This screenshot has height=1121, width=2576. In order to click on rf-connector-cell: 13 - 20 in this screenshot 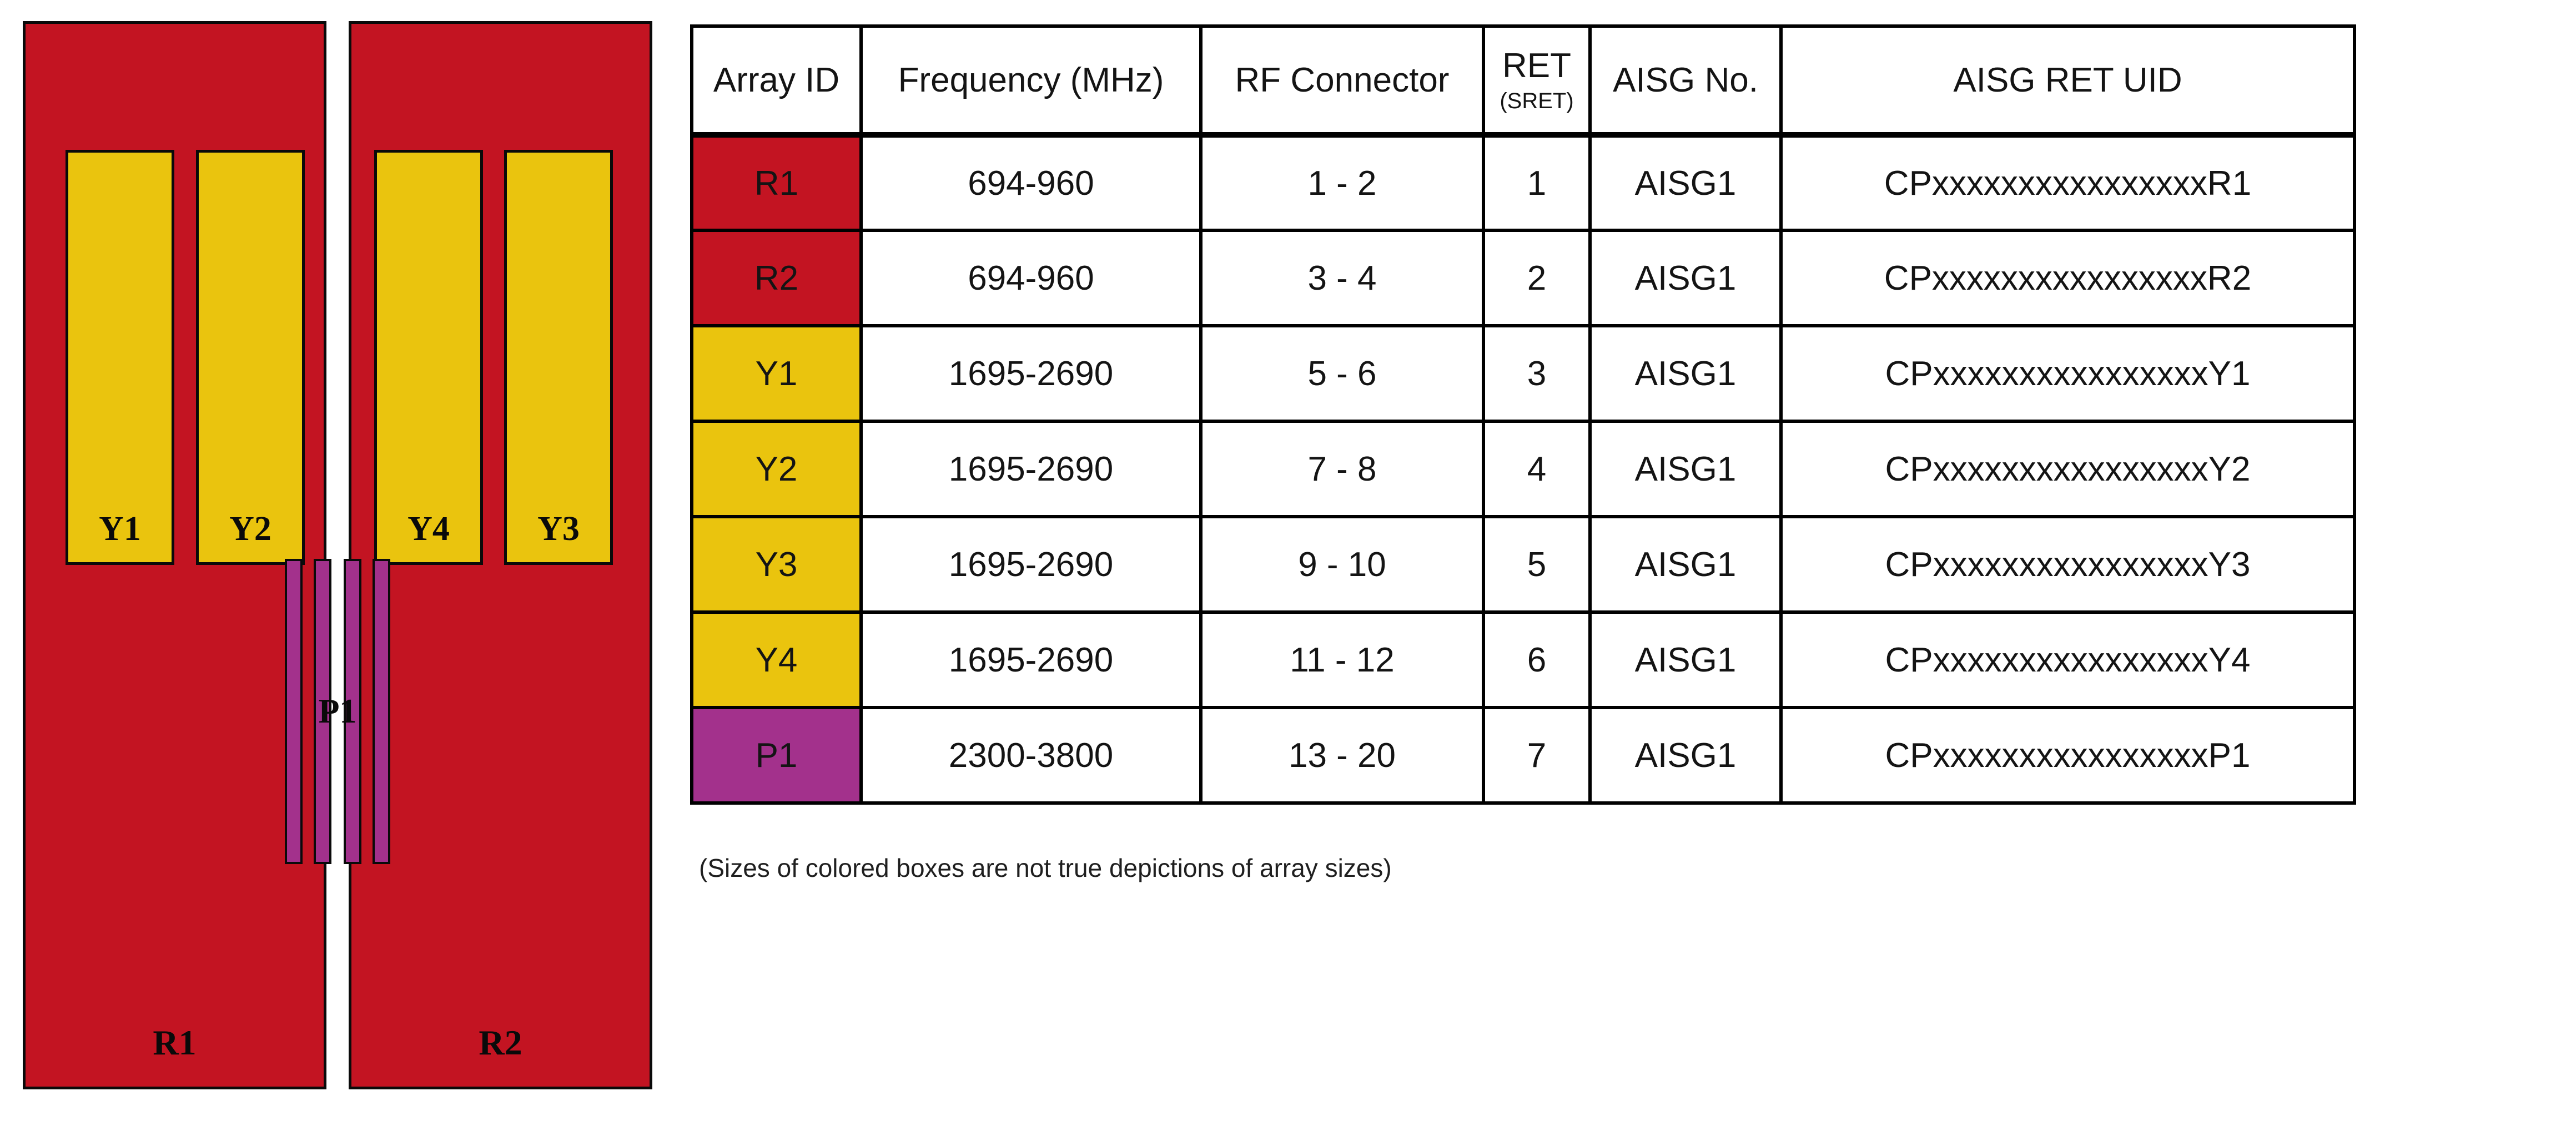, I will do `click(1342, 756)`.